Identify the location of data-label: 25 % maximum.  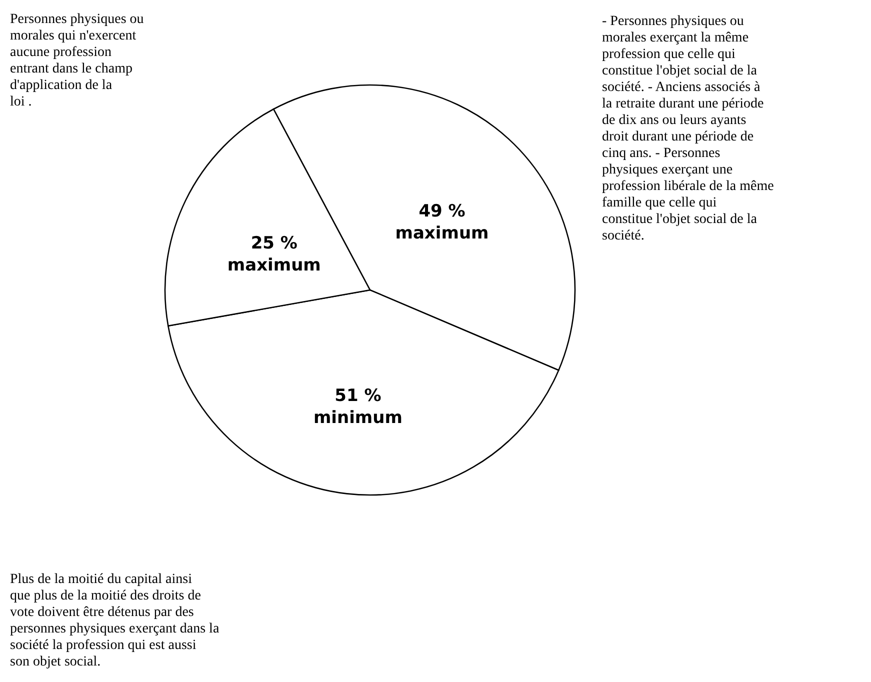
(274, 254).